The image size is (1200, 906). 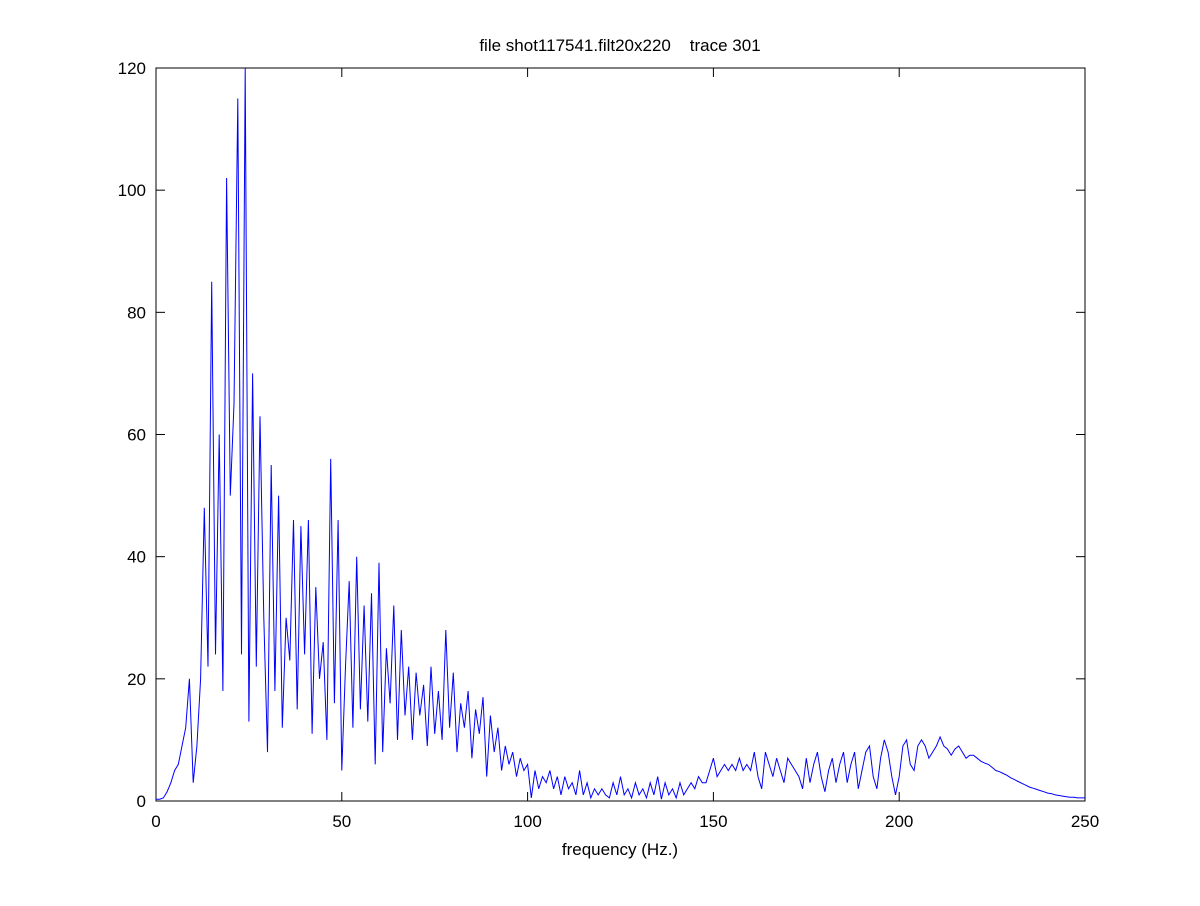 I want to click on y-tick-label: 120, so click(x=132, y=68).